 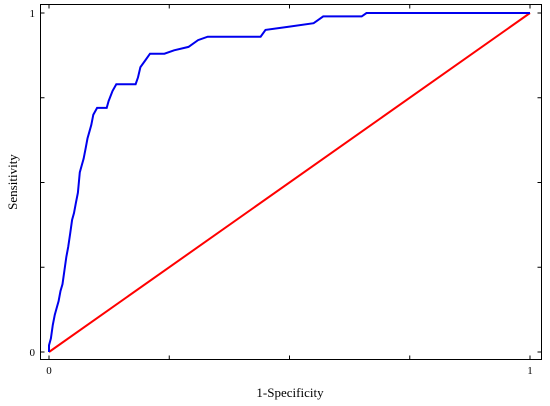 What do you see at coordinates (290, 392) in the screenshot?
I see `x-axis-title: 1-Specificity` at bounding box center [290, 392].